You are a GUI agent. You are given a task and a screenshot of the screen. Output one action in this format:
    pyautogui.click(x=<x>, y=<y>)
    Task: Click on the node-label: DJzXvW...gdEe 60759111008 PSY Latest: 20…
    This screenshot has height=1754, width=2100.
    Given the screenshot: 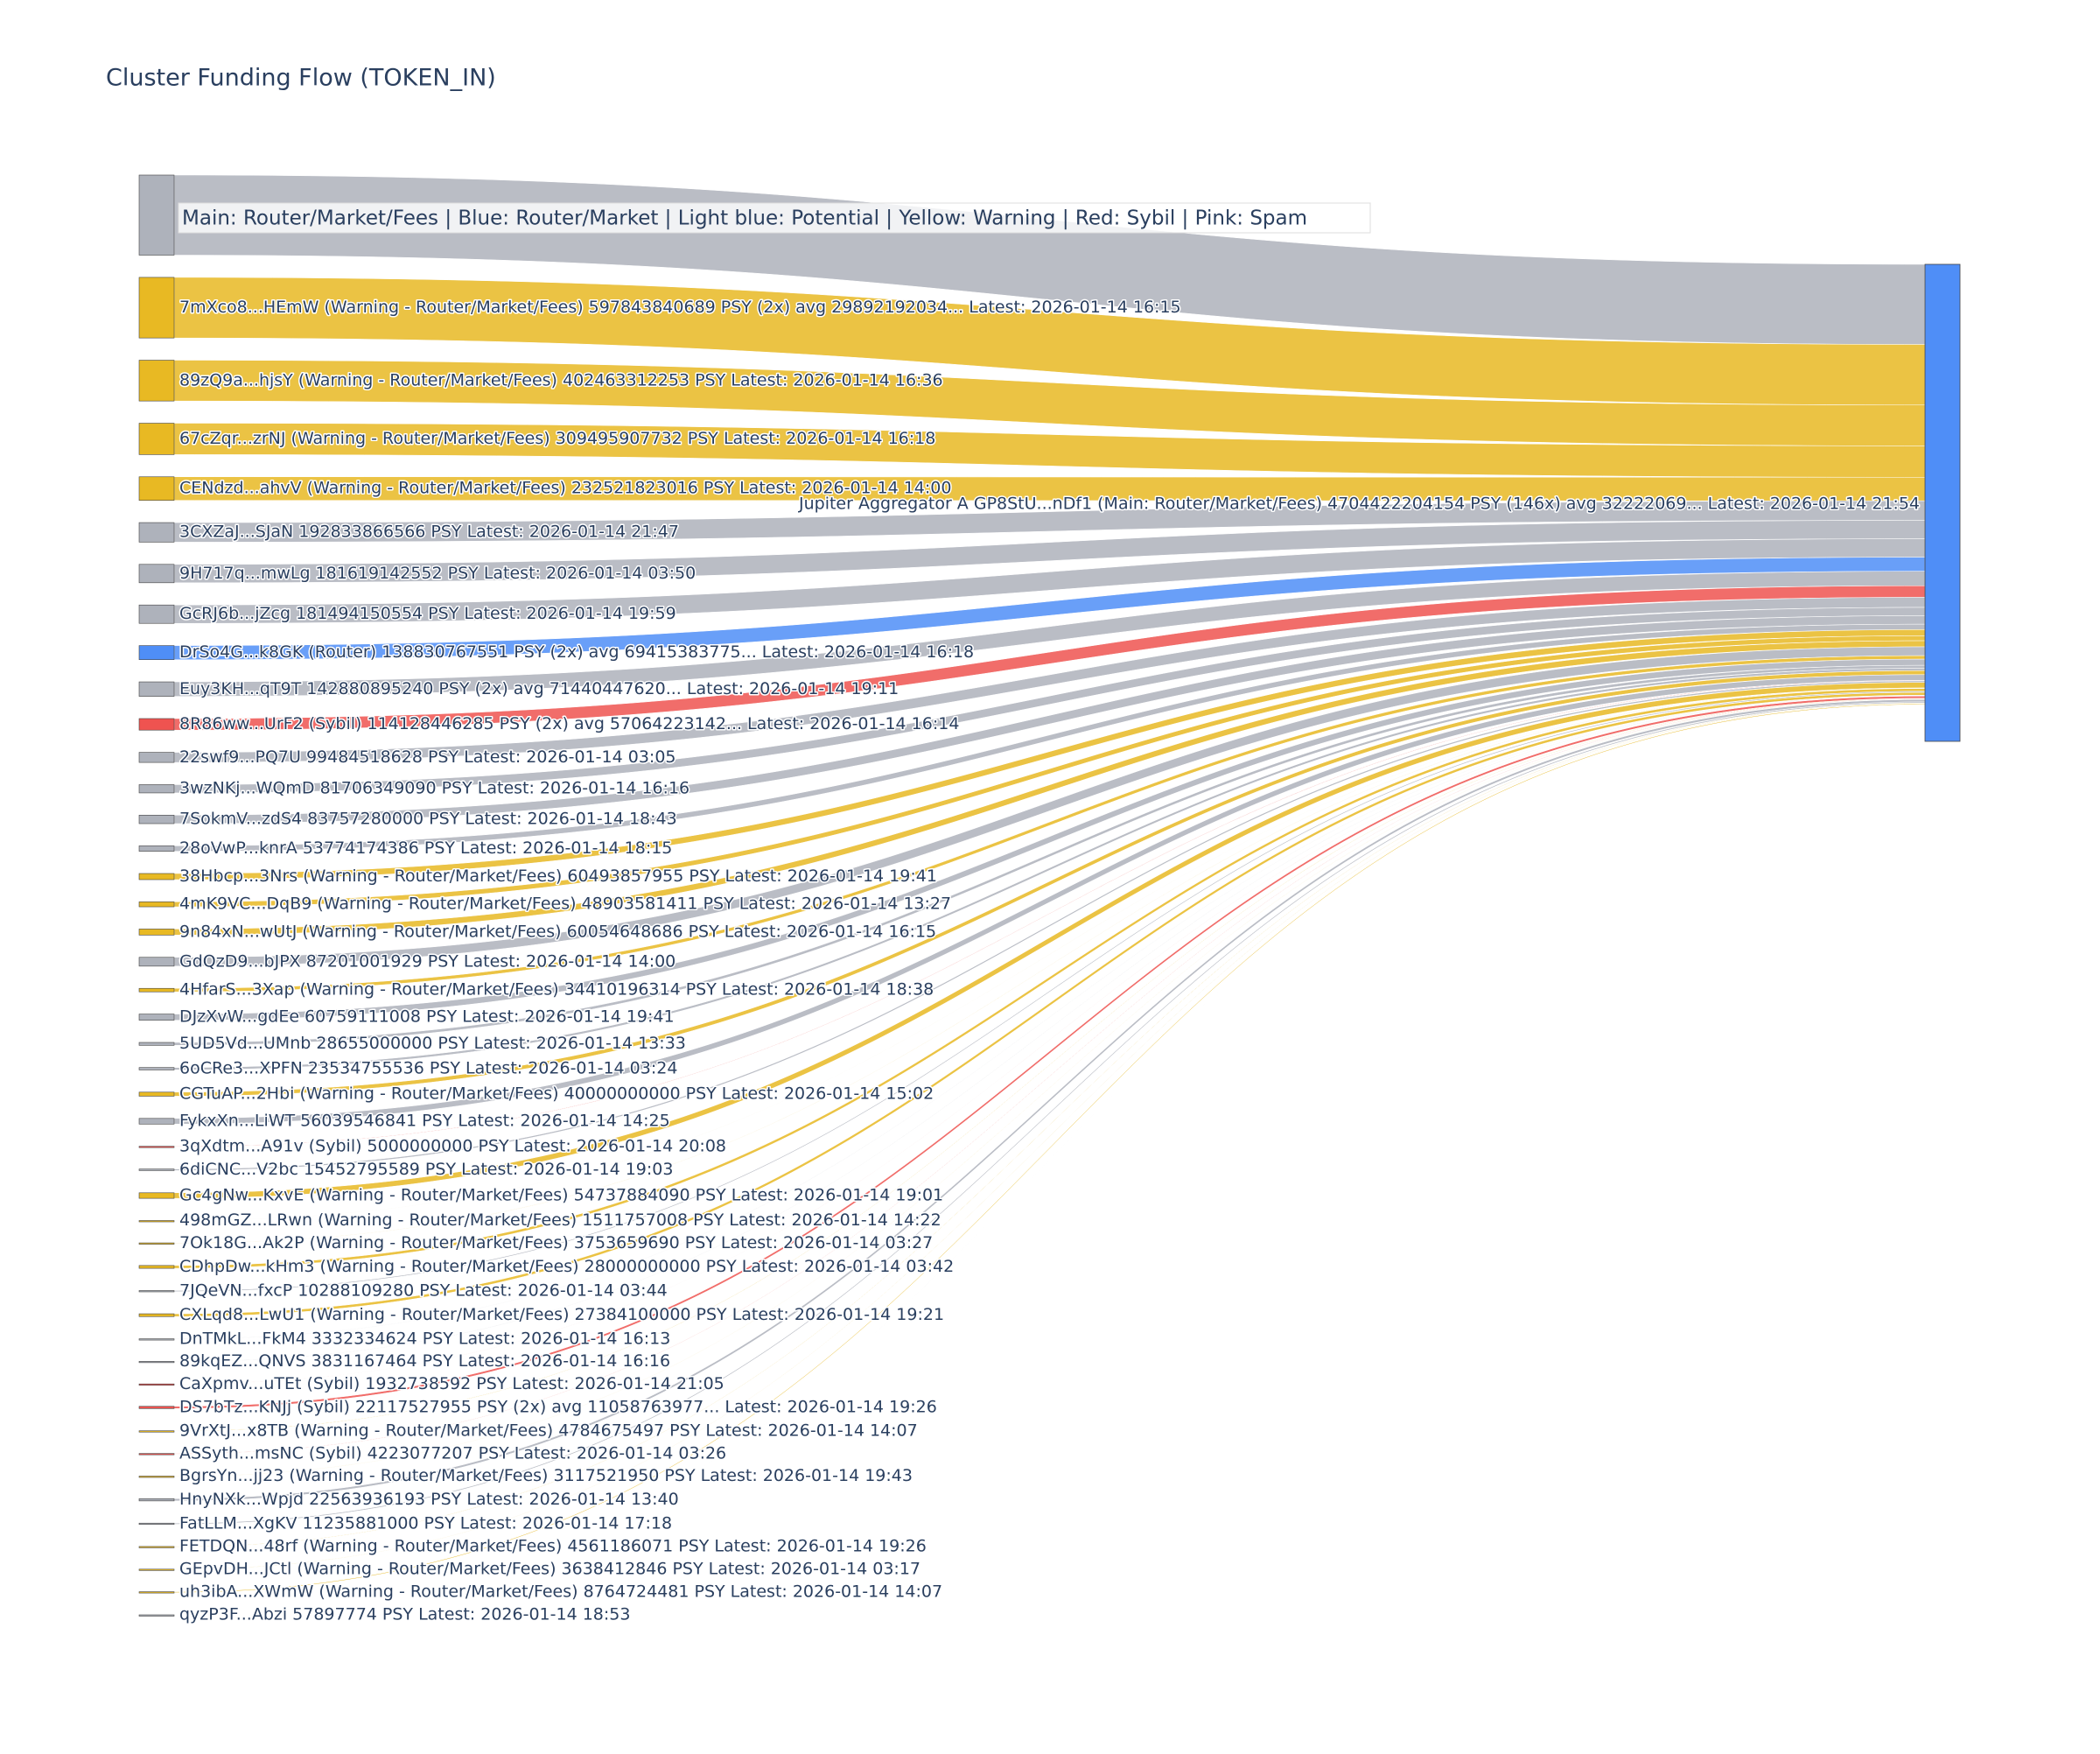 What is the action you would take?
    pyautogui.click(x=427, y=1017)
    